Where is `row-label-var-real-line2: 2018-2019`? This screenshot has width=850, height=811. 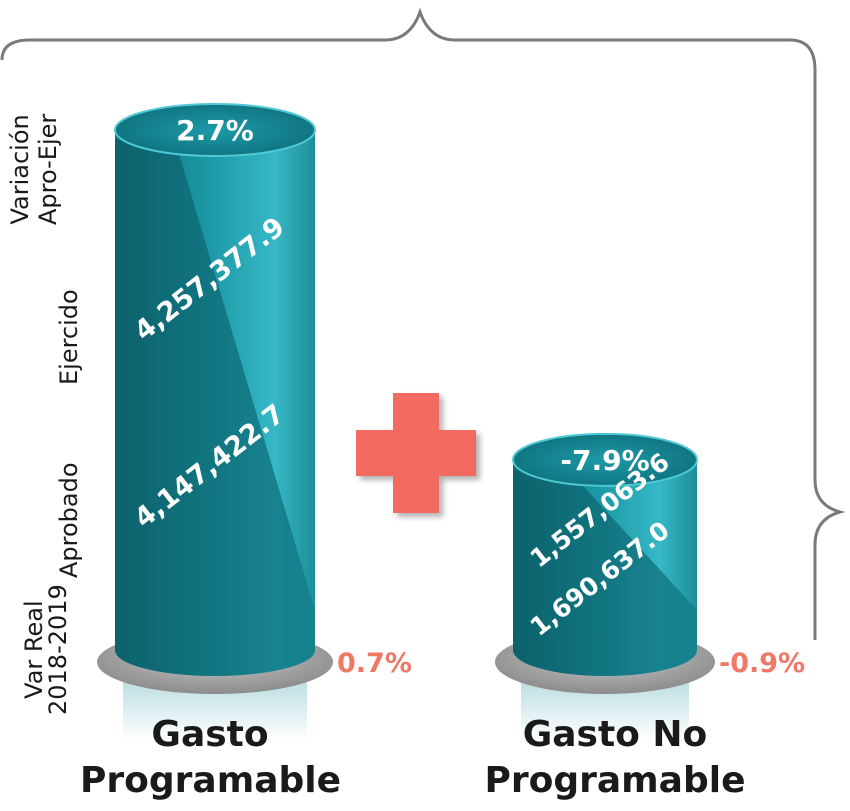 row-label-var-real-line2: 2018-2019 is located at coordinates (58, 649).